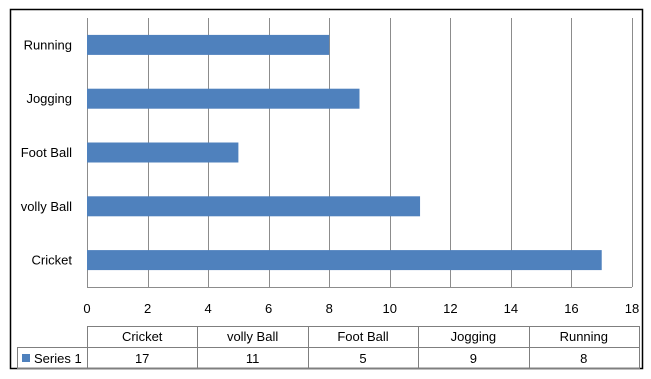  What do you see at coordinates (584, 336) in the screenshot?
I see `table-header-4: Running` at bounding box center [584, 336].